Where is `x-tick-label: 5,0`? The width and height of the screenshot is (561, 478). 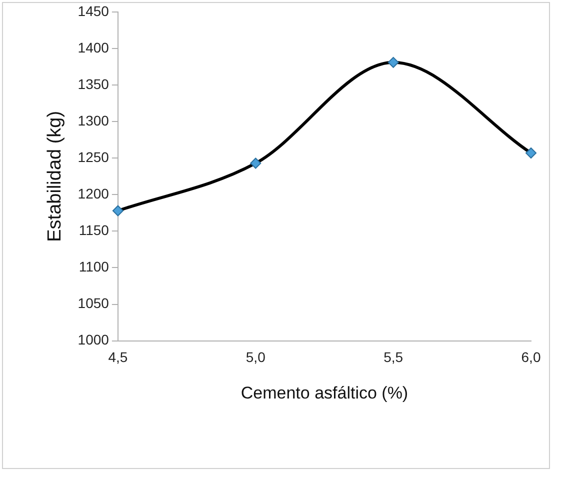
x-tick-label: 5,0 is located at coordinates (256, 357).